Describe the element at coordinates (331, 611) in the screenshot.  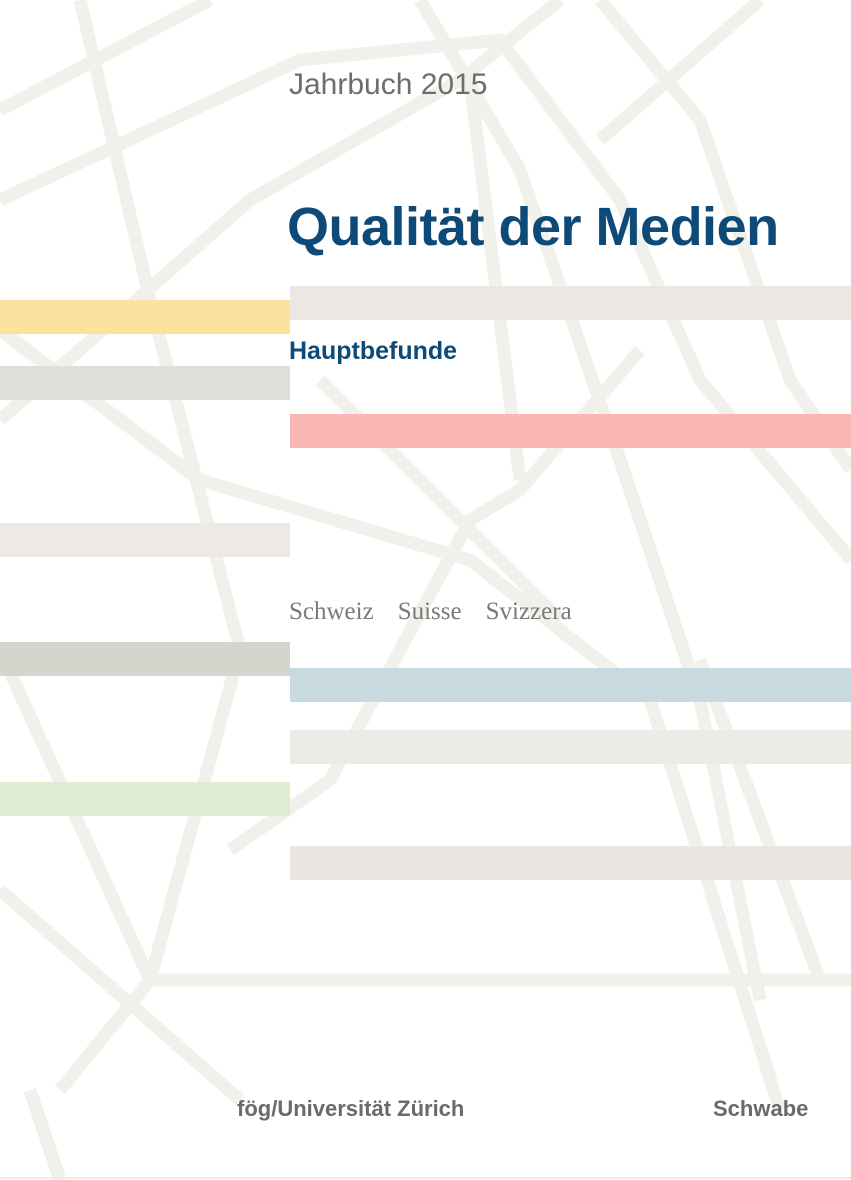
I see `country-name: Schweiz` at that location.